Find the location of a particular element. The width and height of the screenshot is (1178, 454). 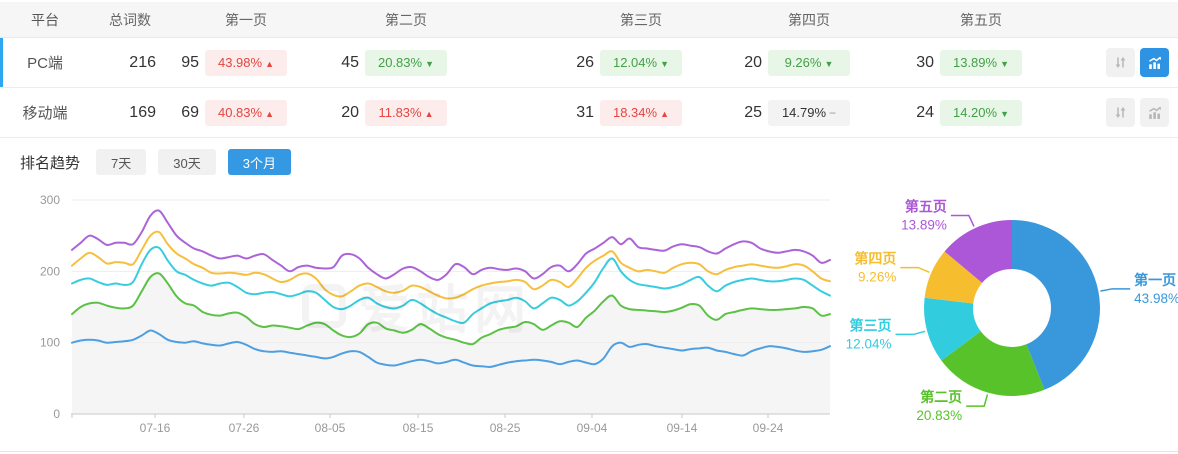

pie-label-name: 第三页 is located at coordinates (870, 325).